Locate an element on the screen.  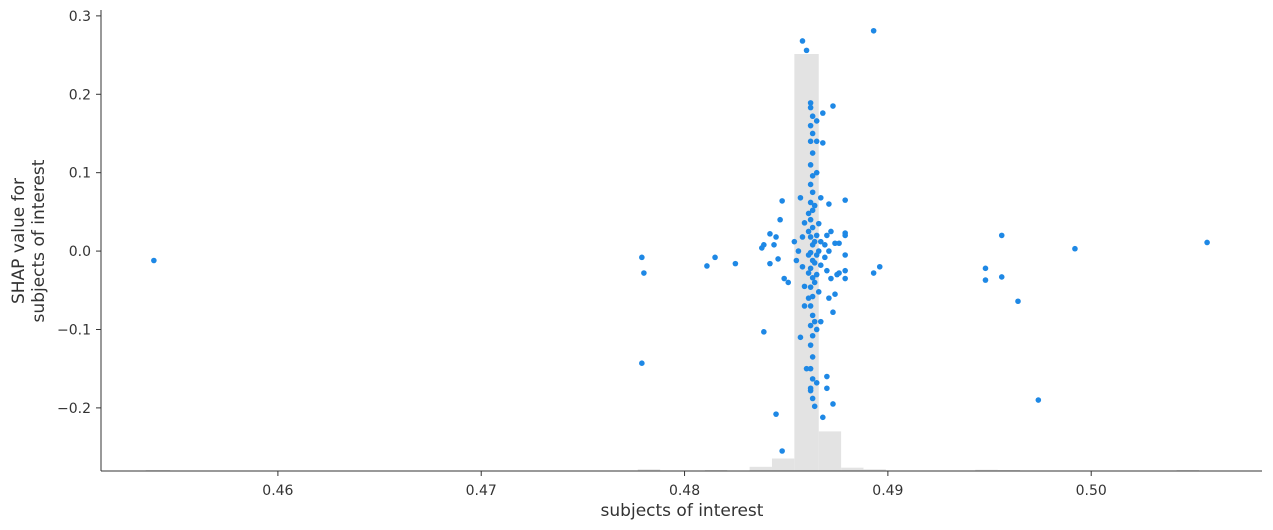
y-tick-label: −0.2 is located at coordinates (74, 409).